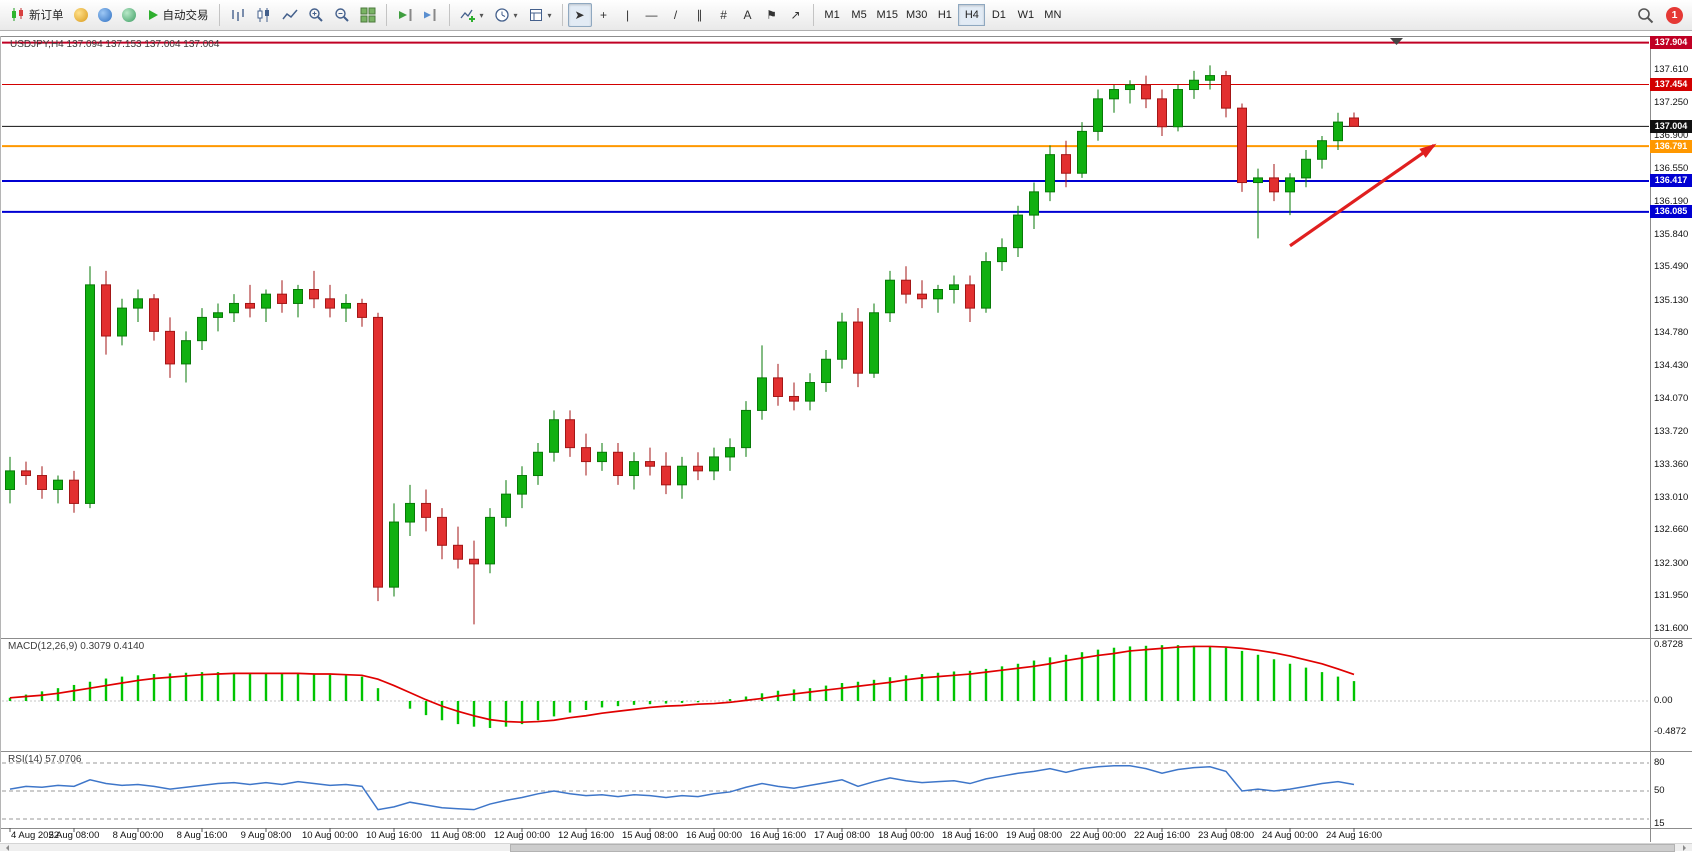 The image size is (1692, 852). I want to click on macd-axis-tick: 0.00, so click(1663, 700).